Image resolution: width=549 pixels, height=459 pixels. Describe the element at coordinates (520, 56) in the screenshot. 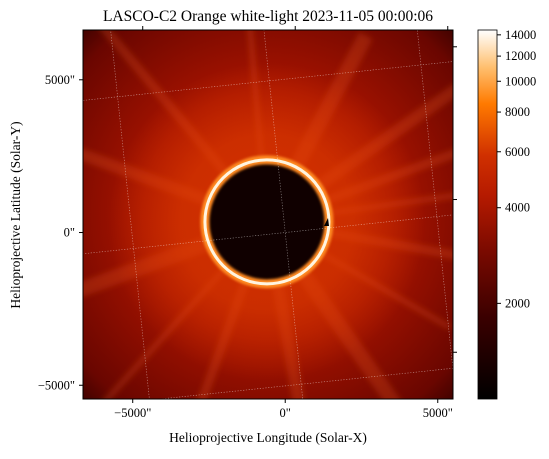

I see `colorbar-tick-label: 12000` at that location.